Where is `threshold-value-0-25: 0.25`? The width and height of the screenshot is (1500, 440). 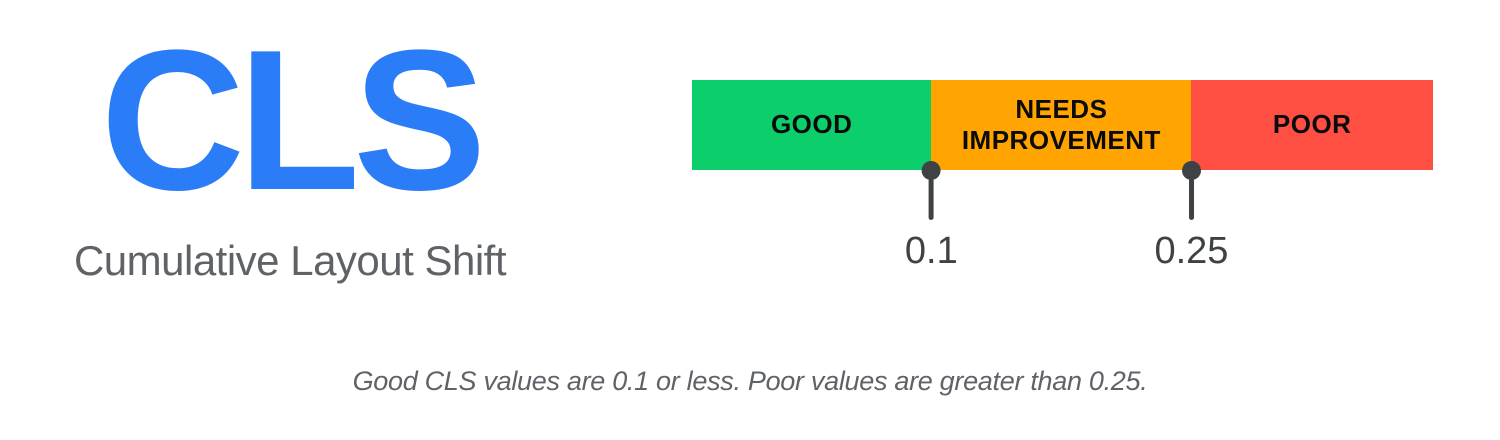 threshold-value-0-25: 0.25 is located at coordinates (1191, 251).